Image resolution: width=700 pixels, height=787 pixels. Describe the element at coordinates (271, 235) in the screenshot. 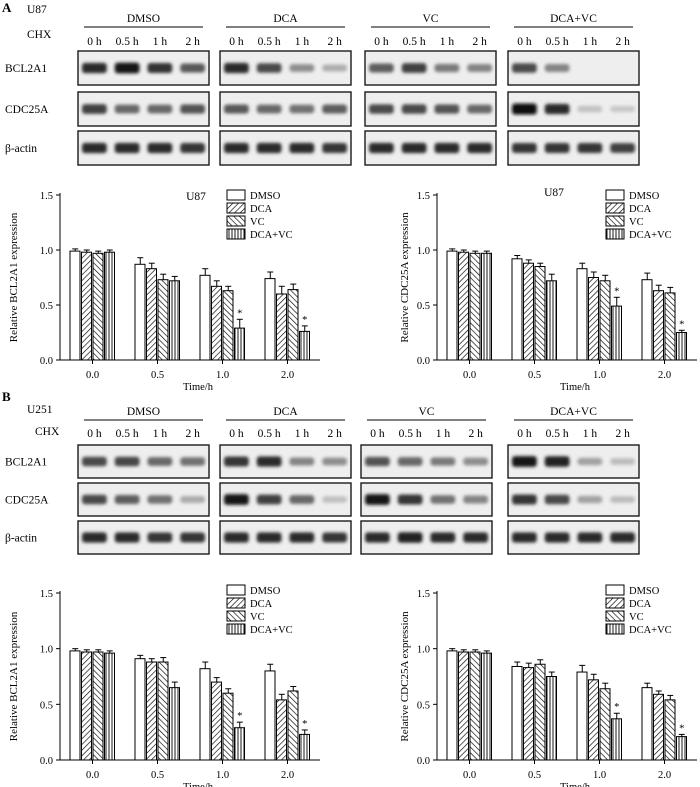

I see `legend-label: DCA+VC` at that location.